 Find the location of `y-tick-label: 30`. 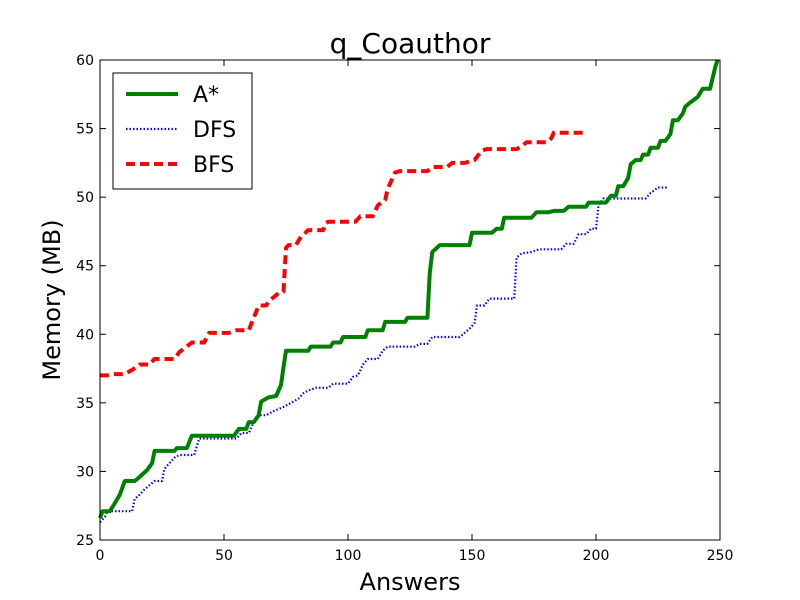

y-tick-label: 30 is located at coordinates (85, 472).